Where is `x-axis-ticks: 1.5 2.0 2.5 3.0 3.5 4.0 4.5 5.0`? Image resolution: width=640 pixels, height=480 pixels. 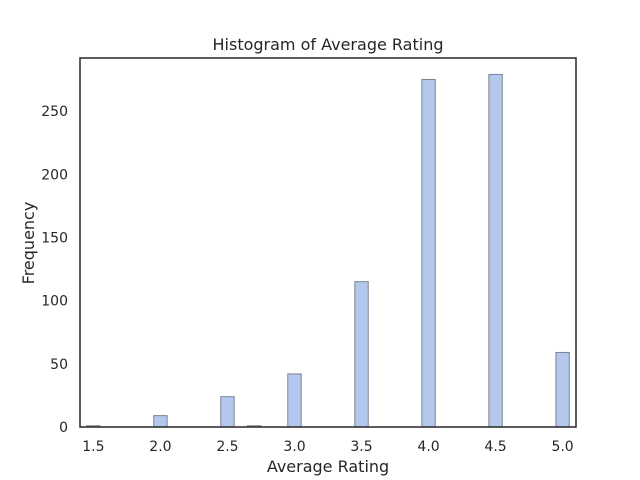 x-axis-ticks: 1.5 2.0 2.5 3.0 3.5 4.0 4.5 5.0 is located at coordinates (327, 447).